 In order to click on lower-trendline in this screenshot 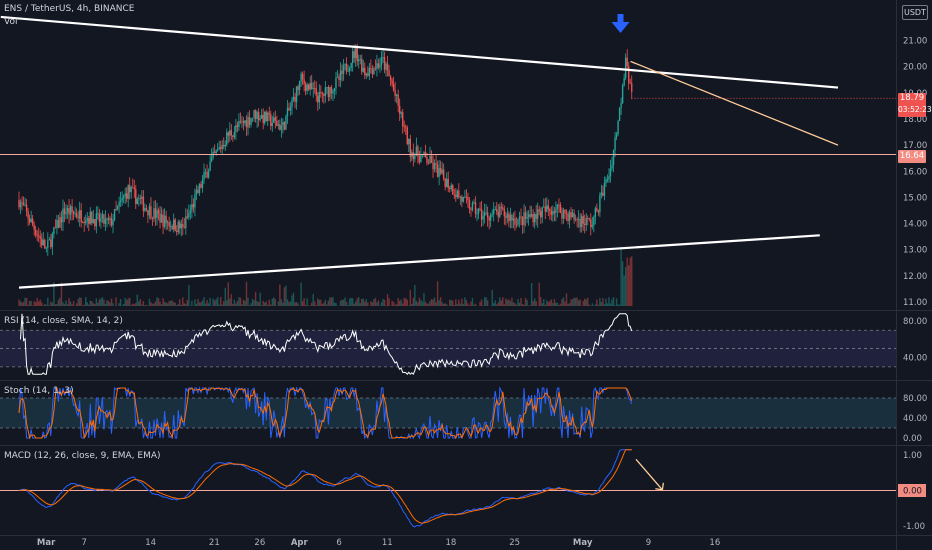, I will do `click(419, 261)`.